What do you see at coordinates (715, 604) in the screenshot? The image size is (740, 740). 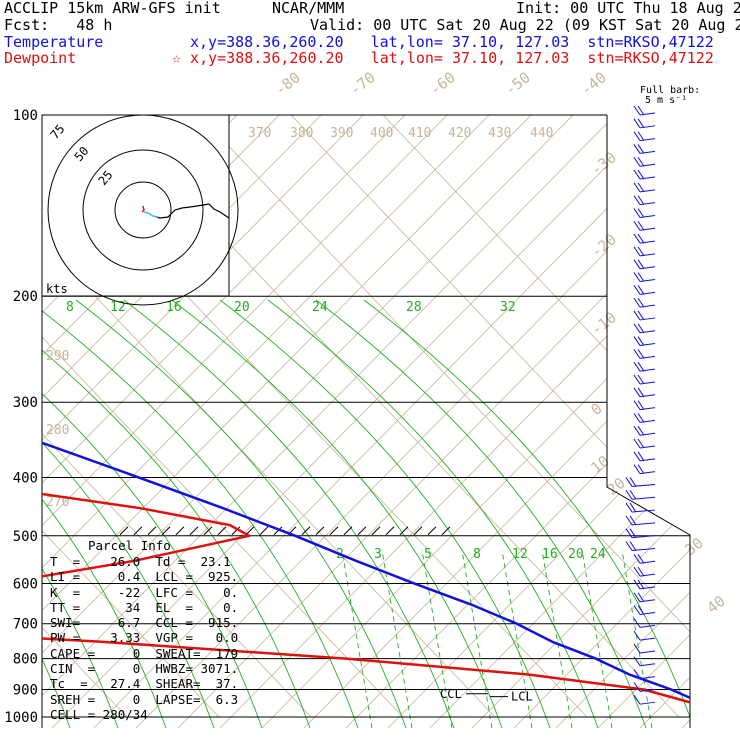 I see `isotherm-label: 40` at bounding box center [715, 604].